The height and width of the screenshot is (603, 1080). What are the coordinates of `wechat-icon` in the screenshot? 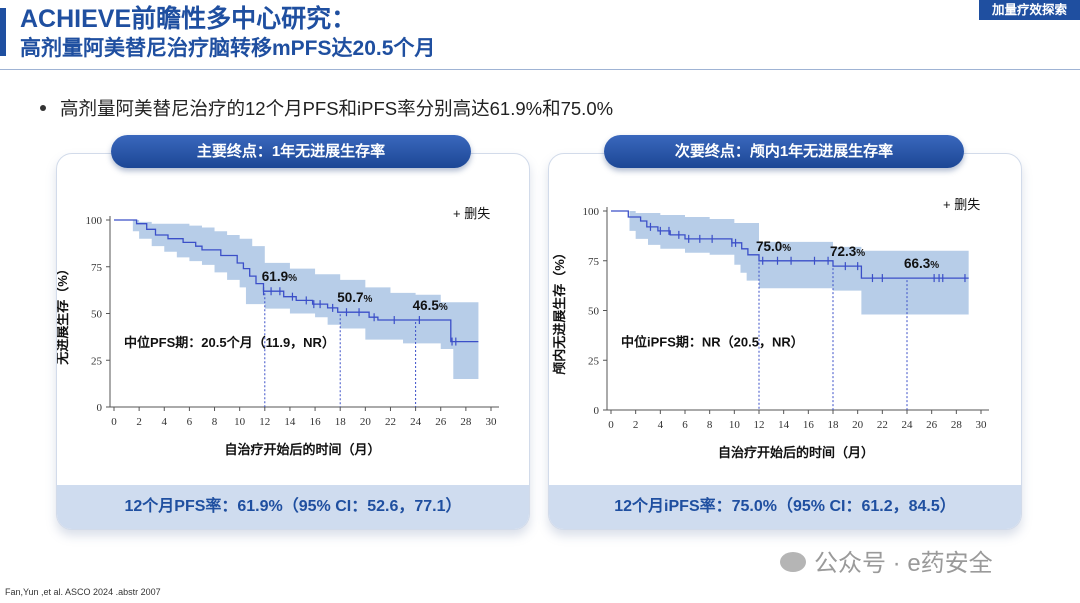 It's located at (793, 561).